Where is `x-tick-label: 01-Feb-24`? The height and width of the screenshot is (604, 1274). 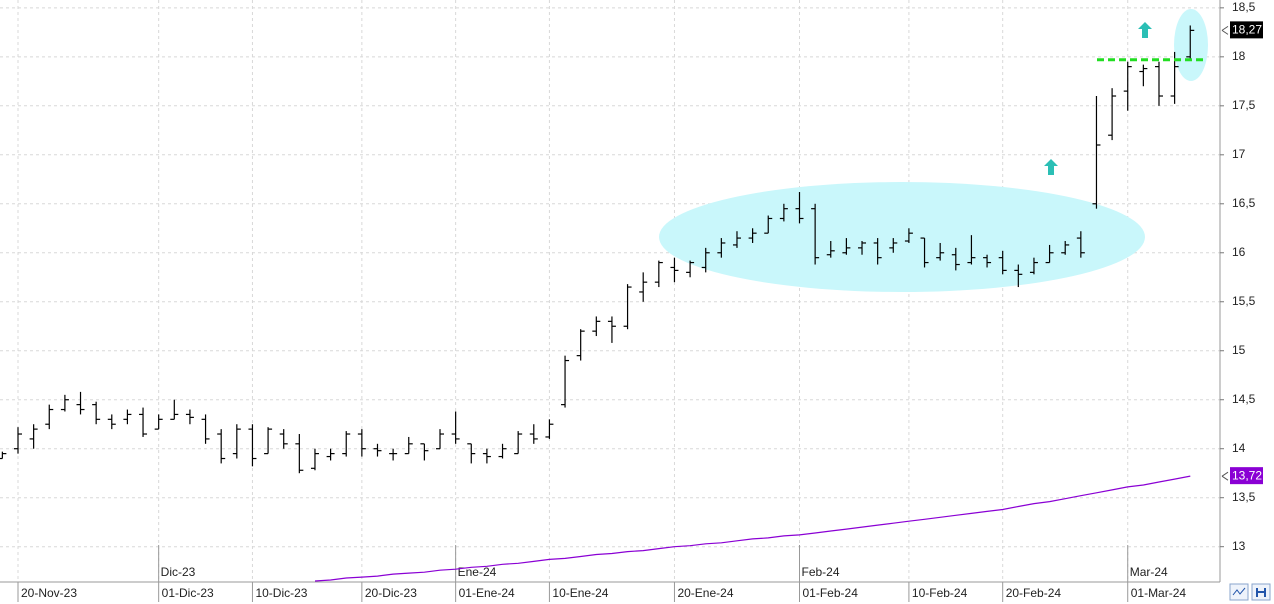
x-tick-label: 01-Feb-24 is located at coordinates (831, 593).